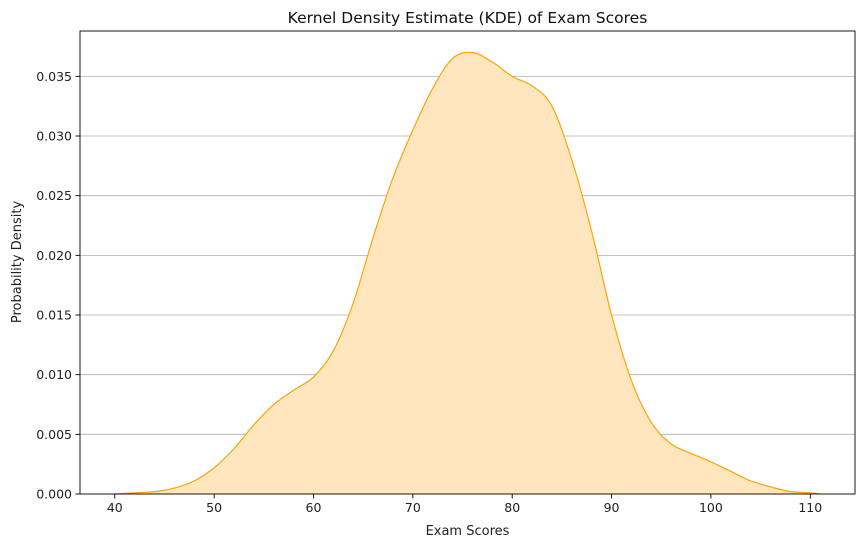  Describe the element at coordinates (512, 507) in the screenshot. I see `x-tick-label: 80` at that location.